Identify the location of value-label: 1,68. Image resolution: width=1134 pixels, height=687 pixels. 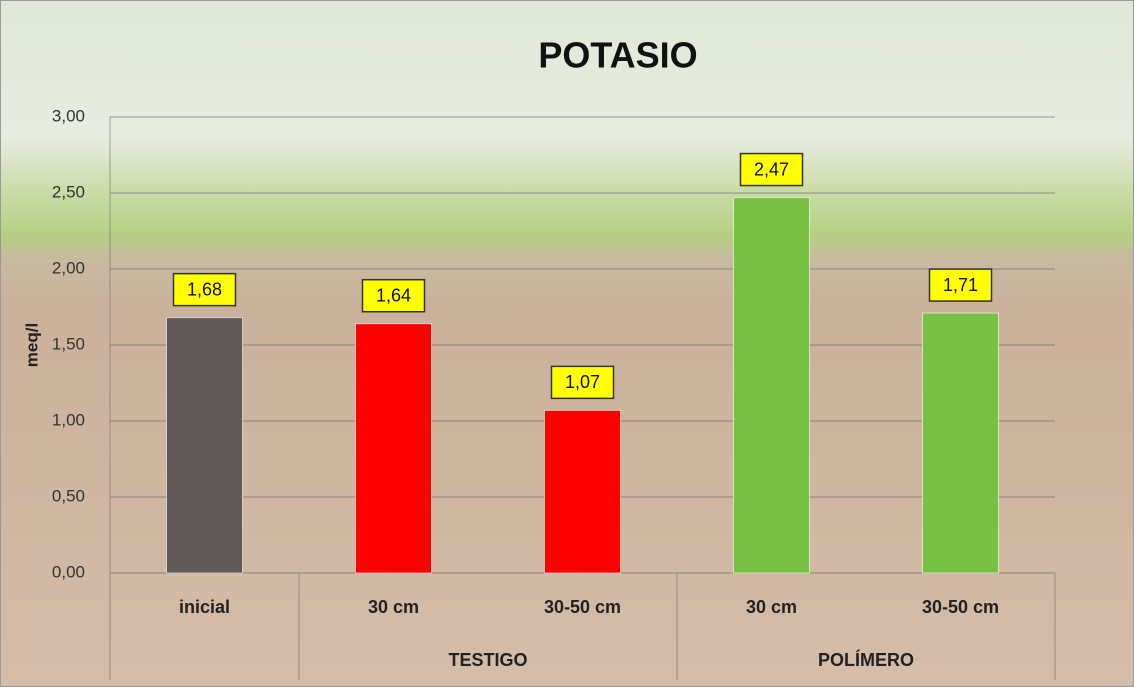
(204, 289).